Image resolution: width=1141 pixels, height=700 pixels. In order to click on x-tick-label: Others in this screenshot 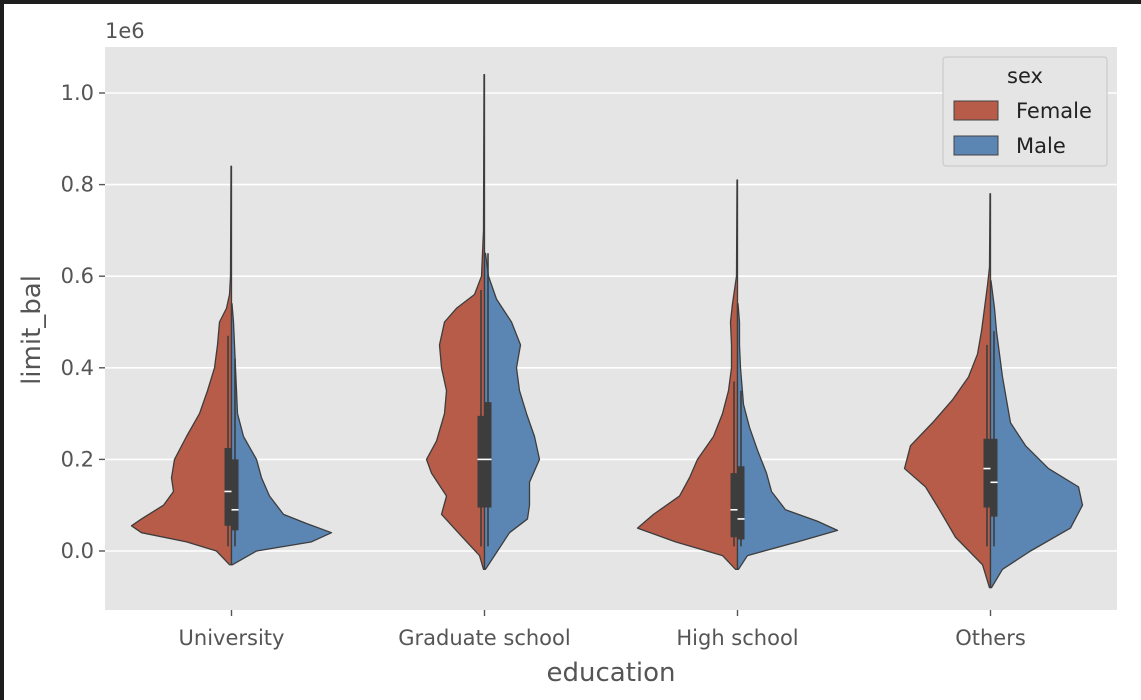, I will do `click(990, 638)`.